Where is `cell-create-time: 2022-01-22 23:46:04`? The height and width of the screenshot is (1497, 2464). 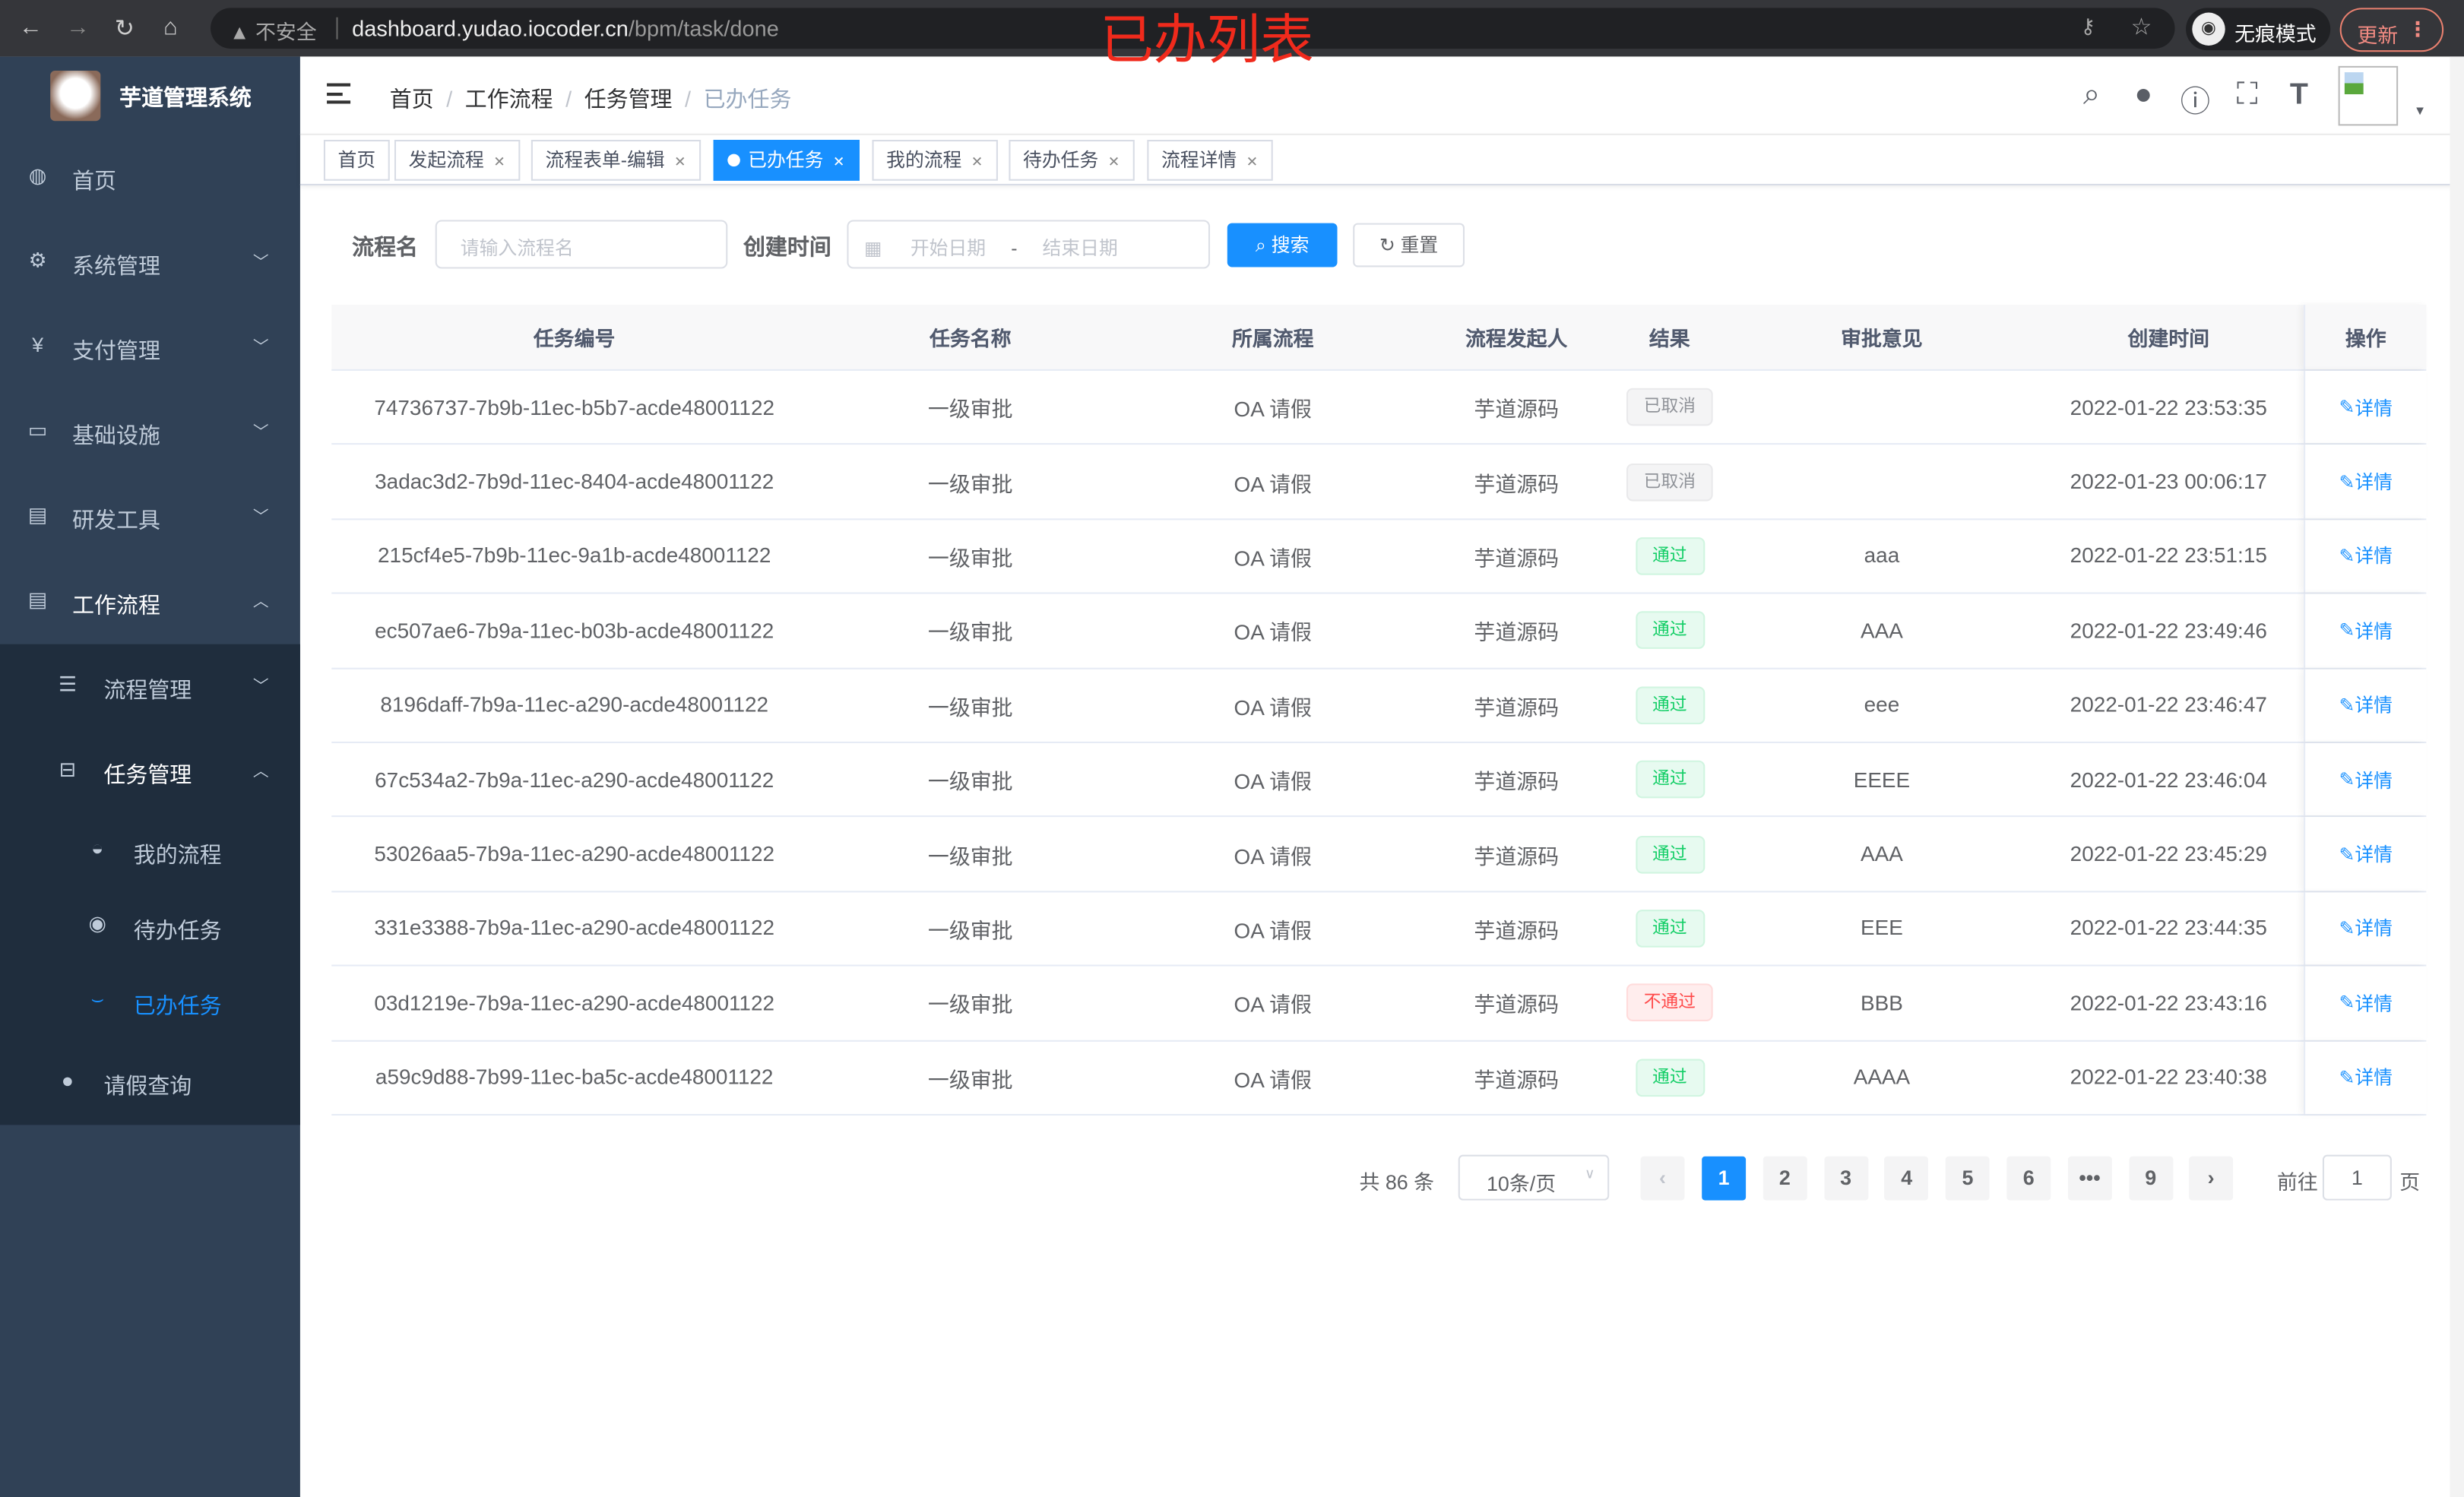
cell-create-time: 2022-01-22 23:46:04 is located at coordinates (2168, 779).